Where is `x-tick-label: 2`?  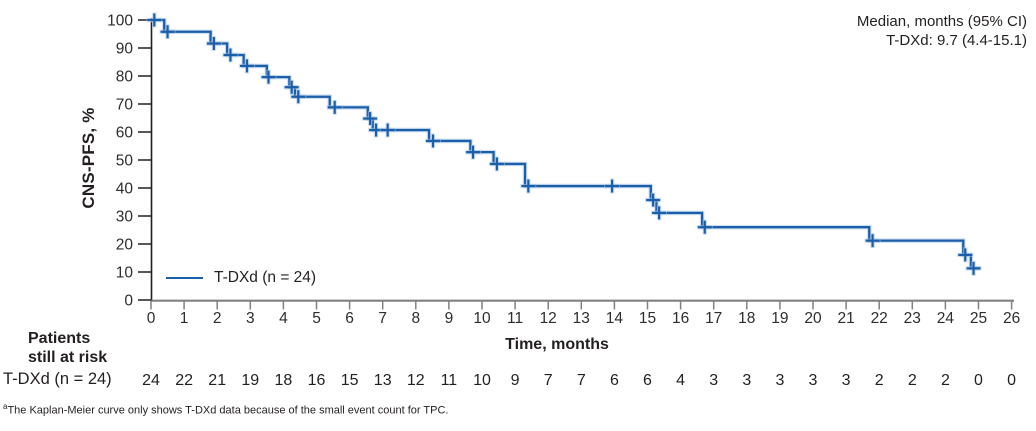
x-tick-label: 2 is located at coordinates (217, 318).